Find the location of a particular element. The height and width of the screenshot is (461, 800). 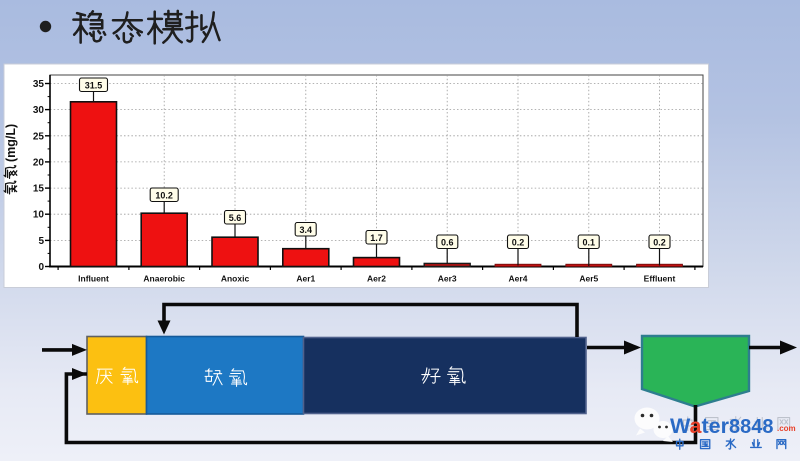

svg-text: 10 is located at coordinates (39, 215).